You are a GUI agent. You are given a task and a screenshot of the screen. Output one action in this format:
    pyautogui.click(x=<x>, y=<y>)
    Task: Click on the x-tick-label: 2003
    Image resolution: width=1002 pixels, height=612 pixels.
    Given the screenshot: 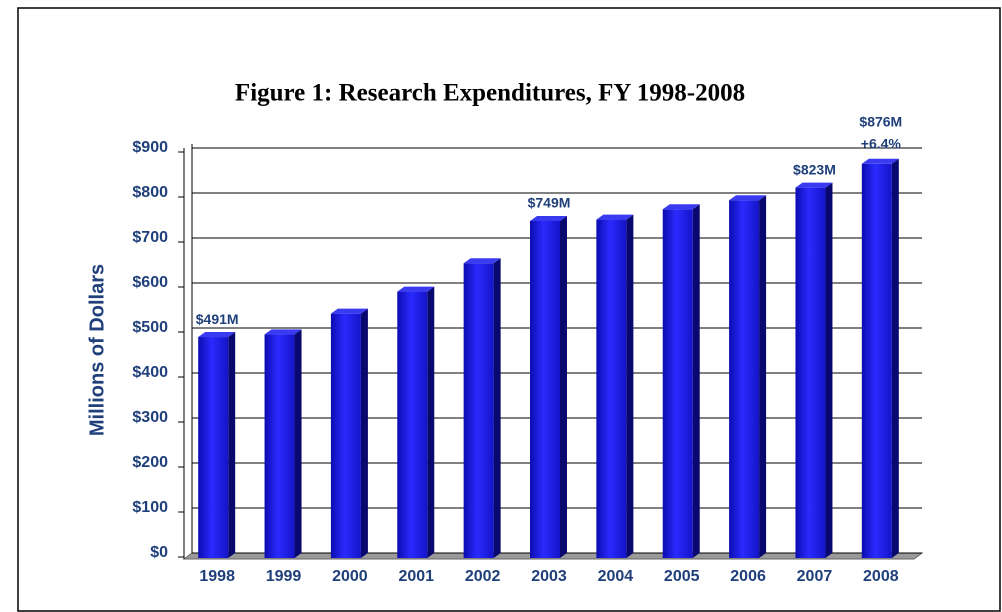 What is the action you would take?
    pyautogui.click(x=549, y=576)
    